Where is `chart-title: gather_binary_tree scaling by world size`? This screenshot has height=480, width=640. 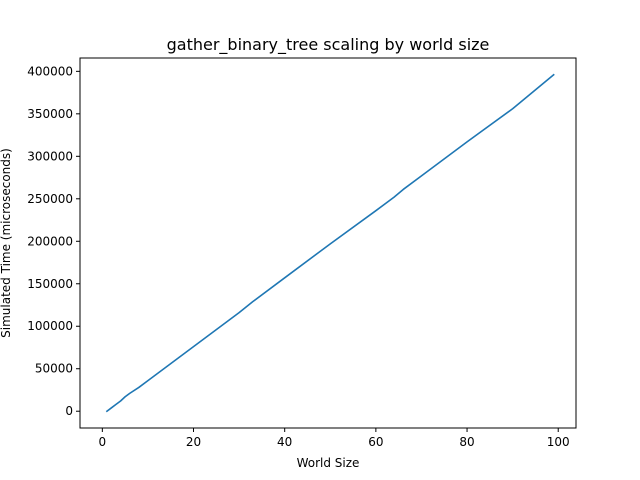
chart-title: gather_binary_tree scaling by world size is located at coordinates (328, 45).